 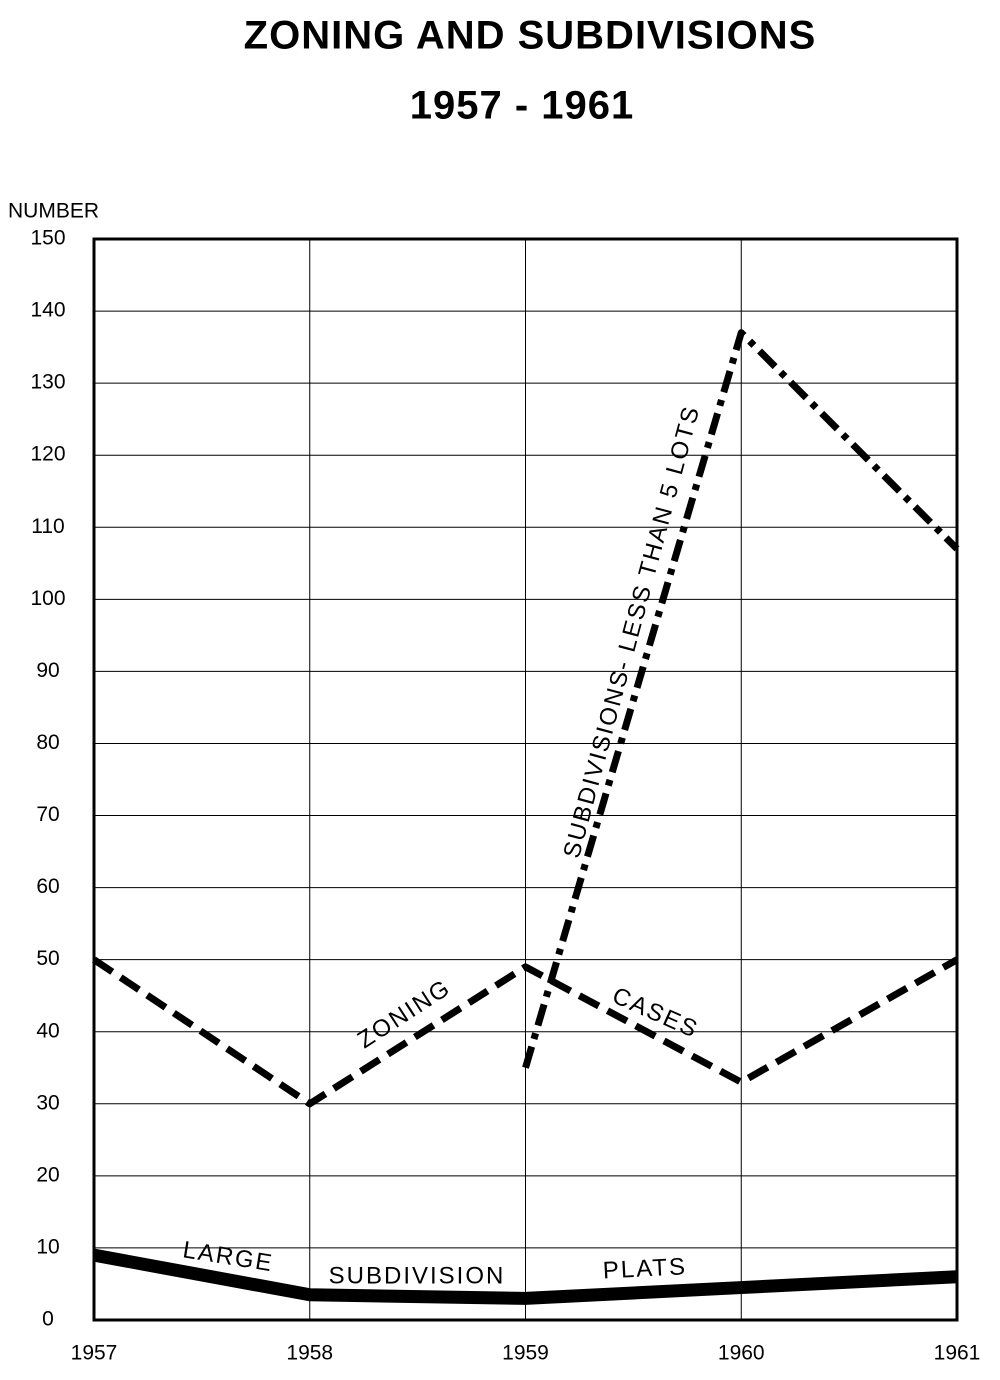 What do you see at coordinates (741, 1353) in the screenshot?
I see `x-tick-label: 1960` at bounding box center [741, 1353].